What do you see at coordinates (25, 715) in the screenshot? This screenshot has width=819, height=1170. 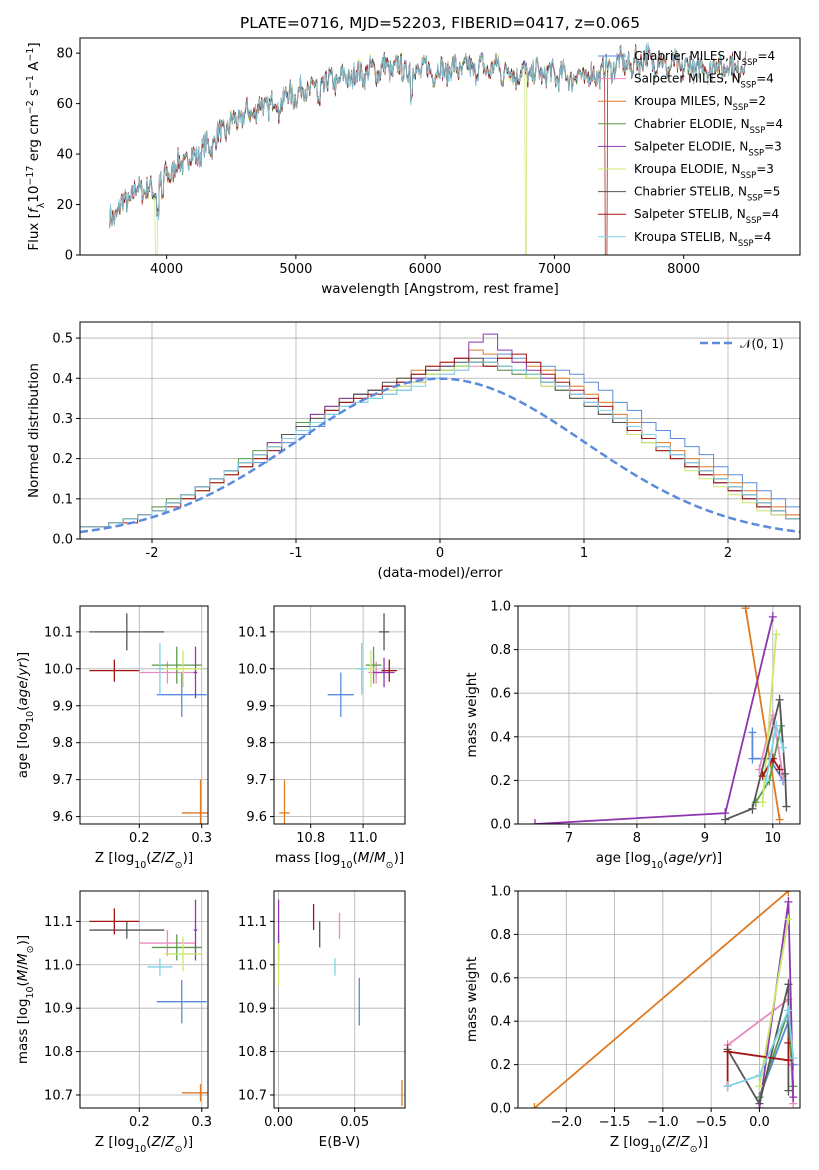 I see `y-axis-label: age [log10(age/yr)]` at bounding box center [25, 715].